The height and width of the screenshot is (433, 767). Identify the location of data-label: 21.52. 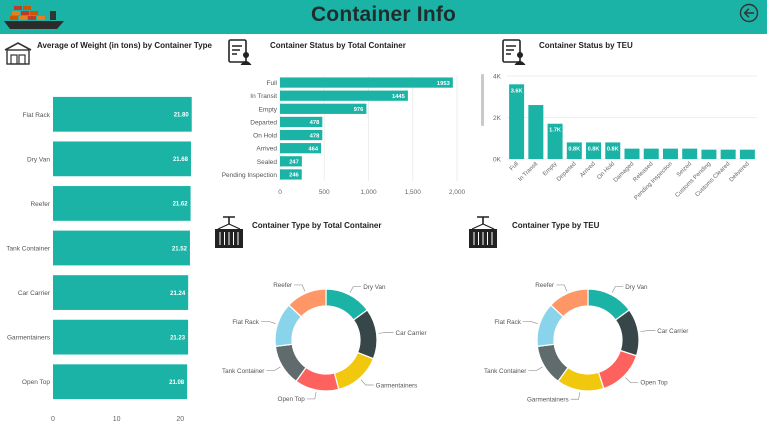
(180, 249).